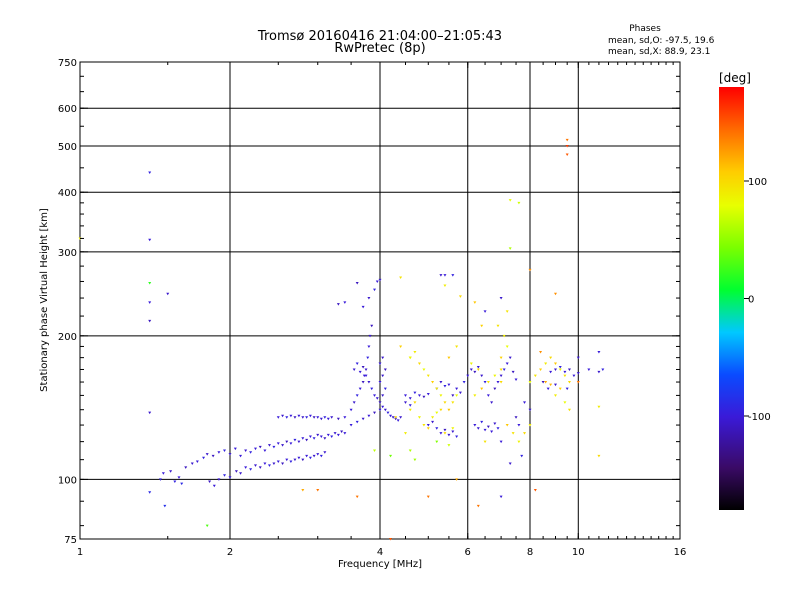  I want to click on x-tick-label: 6, so click(468, 552).